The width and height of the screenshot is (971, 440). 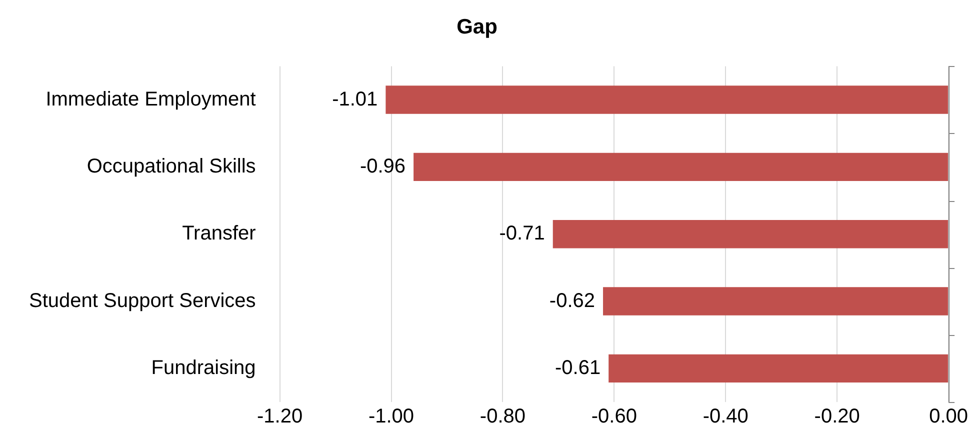 What do you see at coordinates (142, 301) in the screenshot?
I see `y-tick-label: Student Support Services` at bounding box center [142, 301].